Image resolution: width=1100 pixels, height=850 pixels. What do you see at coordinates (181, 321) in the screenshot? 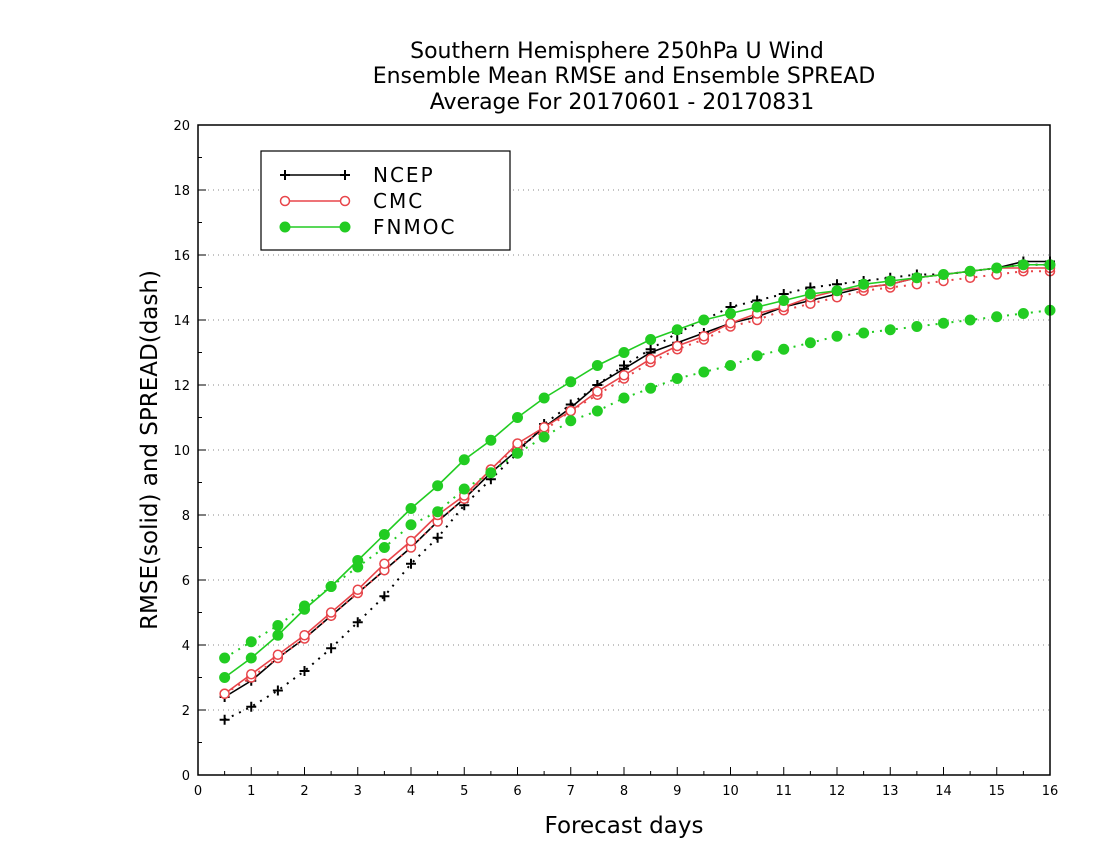
I see `y-tick-label-7: 14` at bounding box center [181, 321].